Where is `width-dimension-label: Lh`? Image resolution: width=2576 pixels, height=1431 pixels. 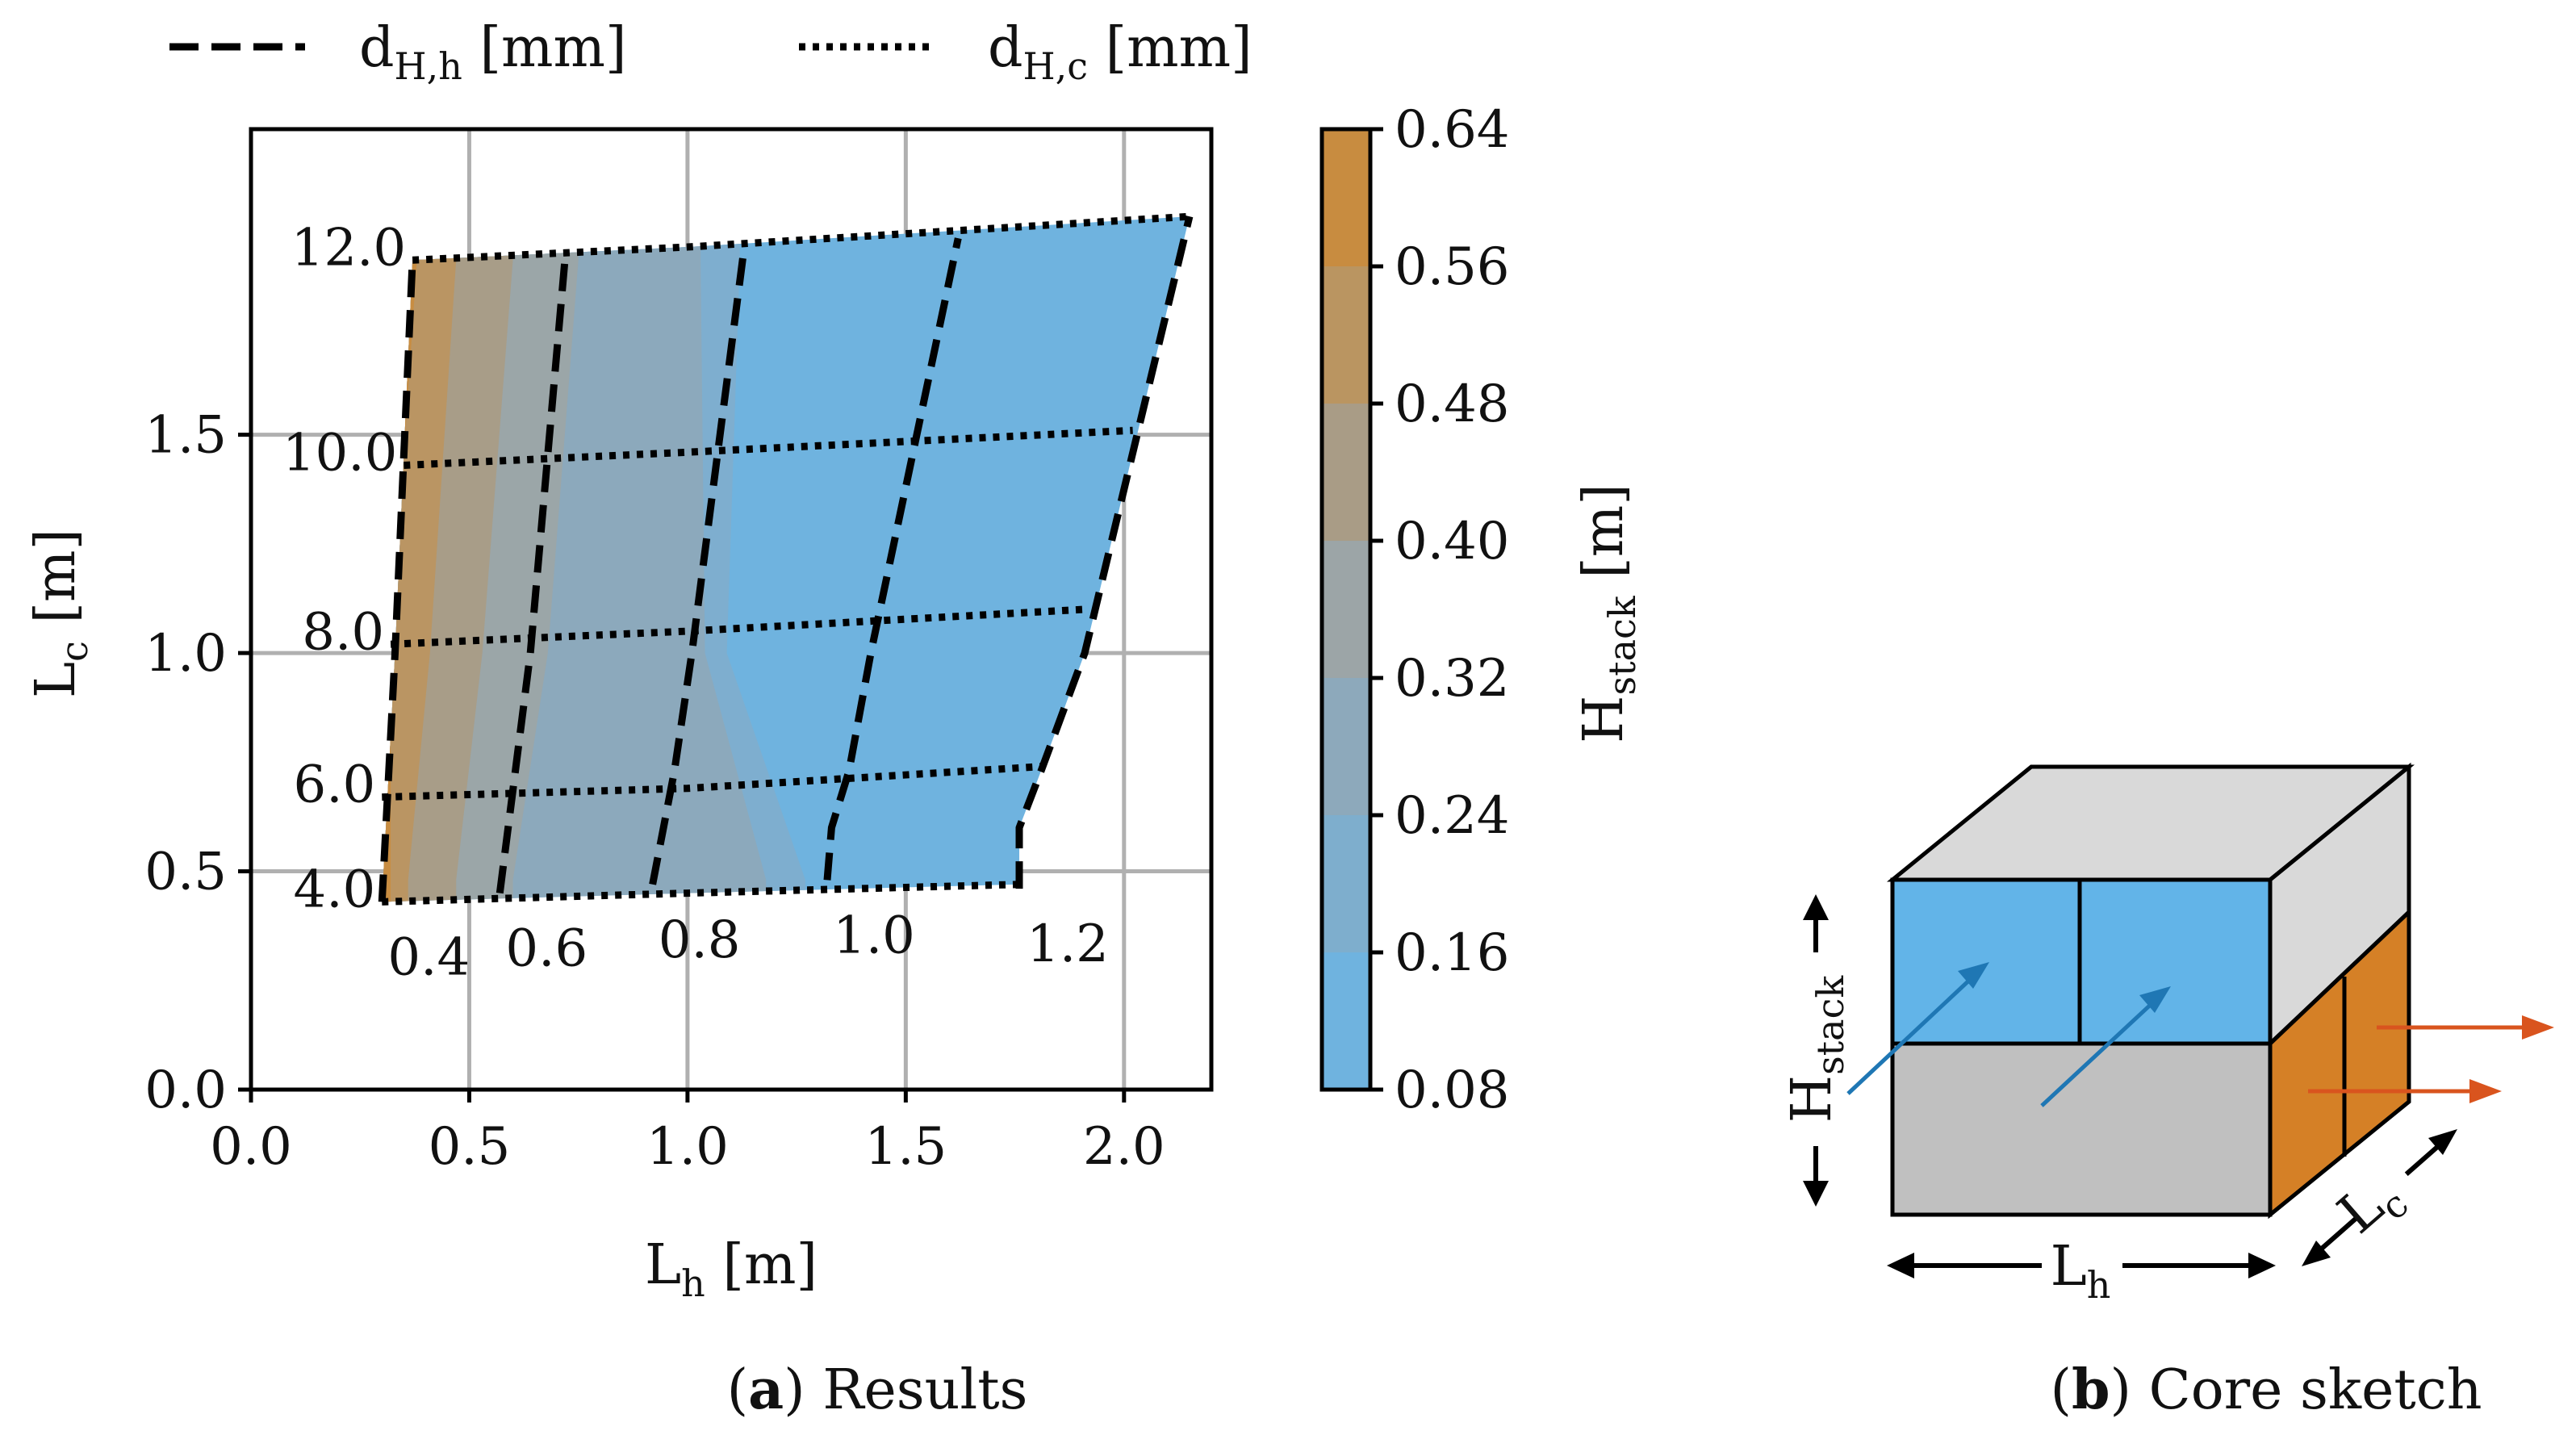
width-dimension-label: Lh is located at coordinates (2081, 1271).